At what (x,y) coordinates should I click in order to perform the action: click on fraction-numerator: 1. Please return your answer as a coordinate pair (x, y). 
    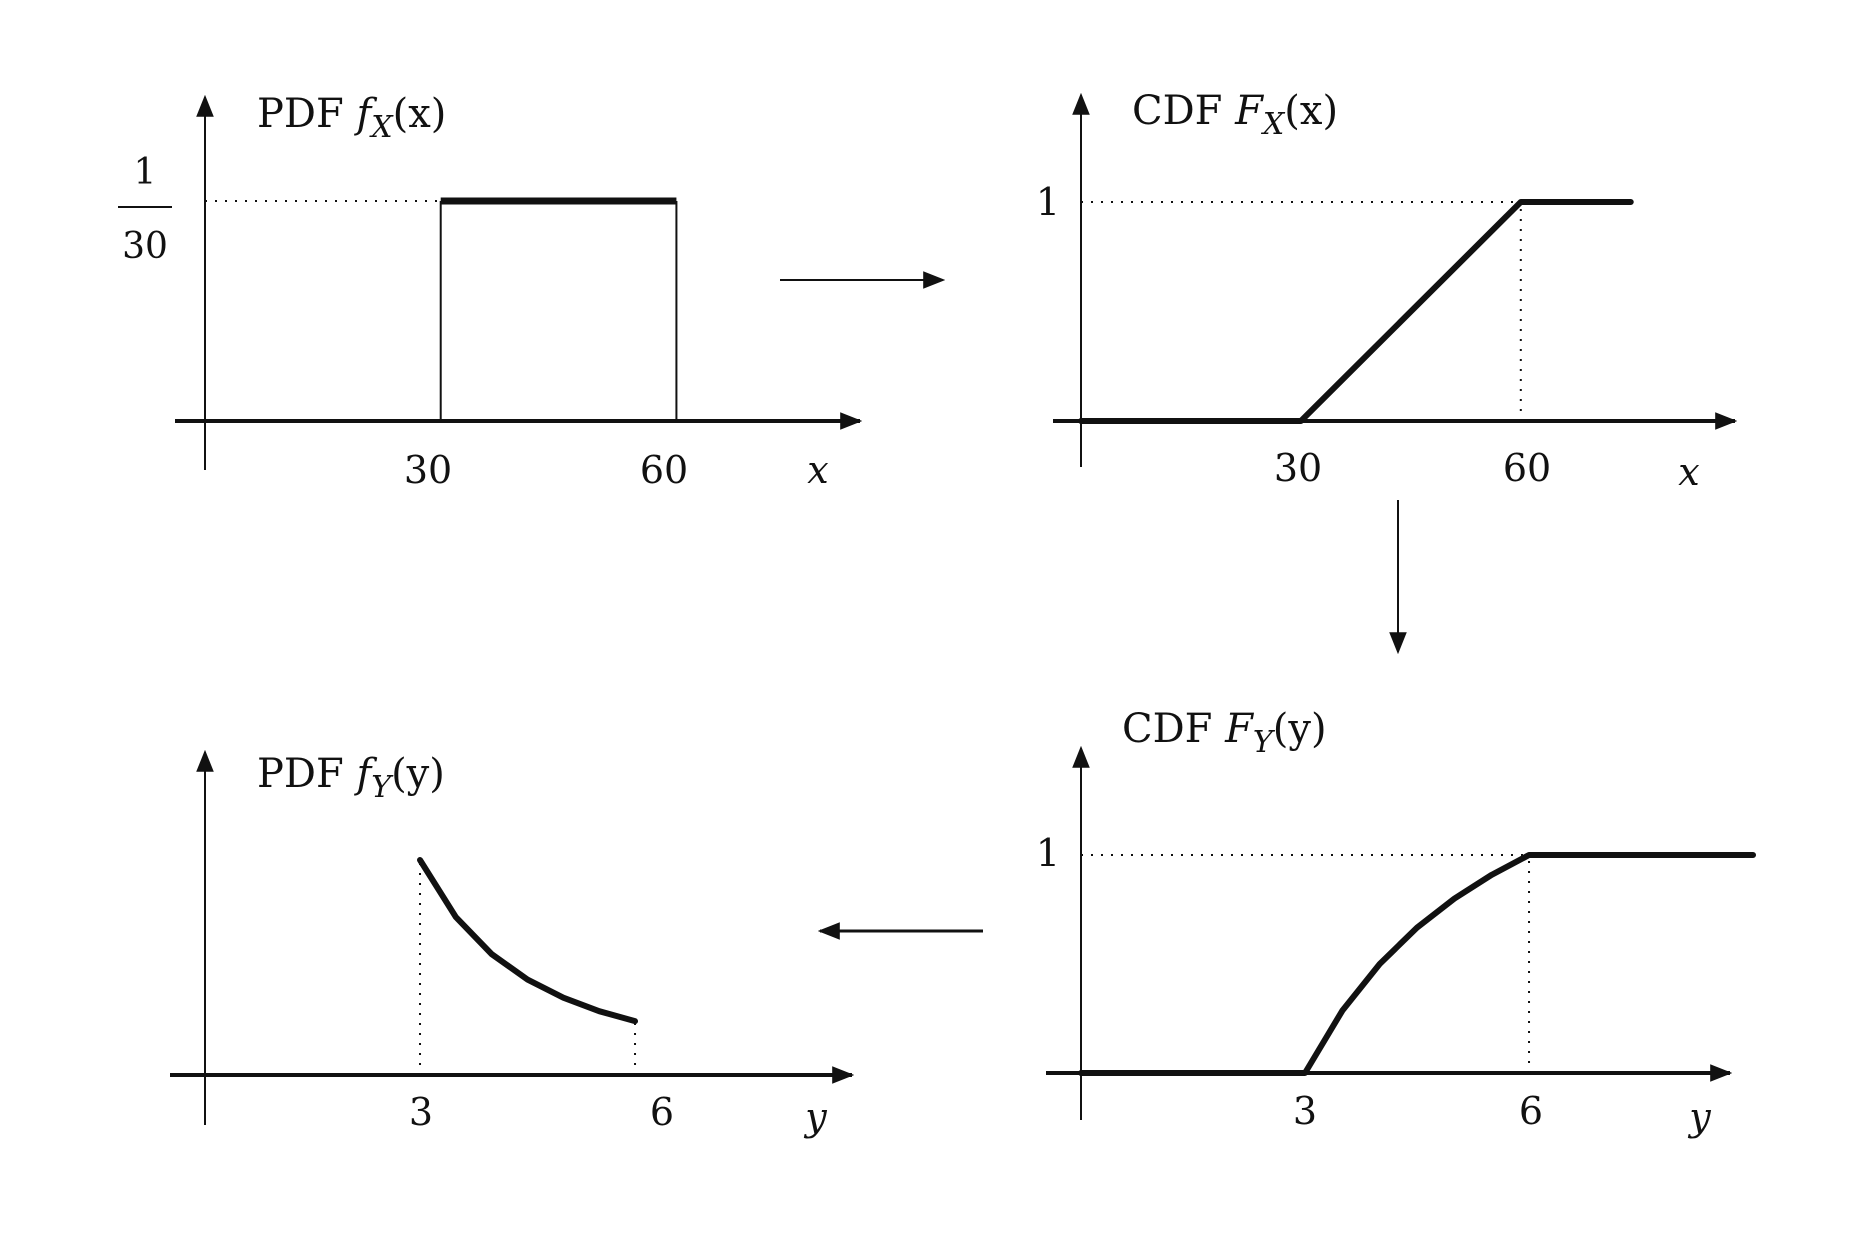
    Looking at the image, I should click on (145, 172).